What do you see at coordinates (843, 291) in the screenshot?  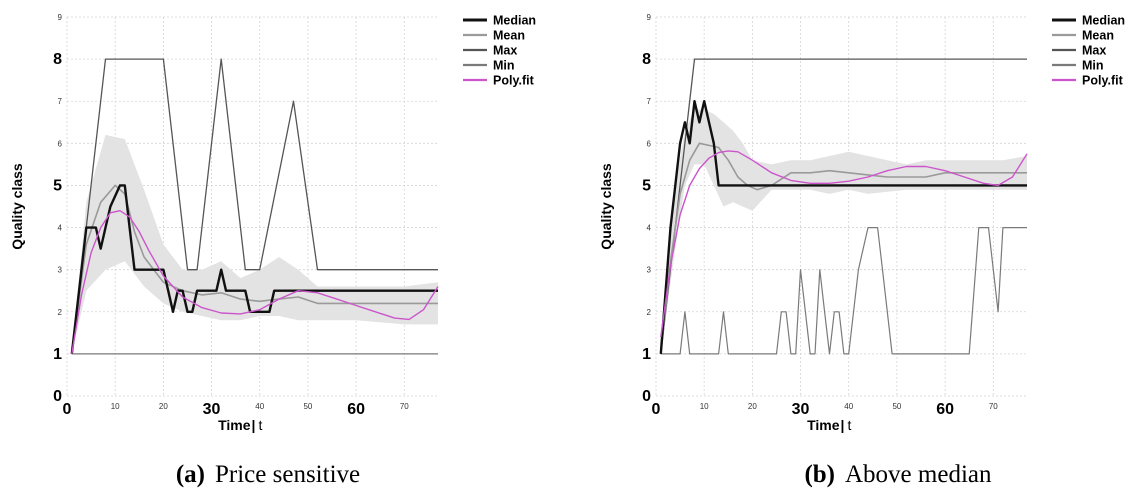 I see `series-line-min` at bounding box center [843, 291].